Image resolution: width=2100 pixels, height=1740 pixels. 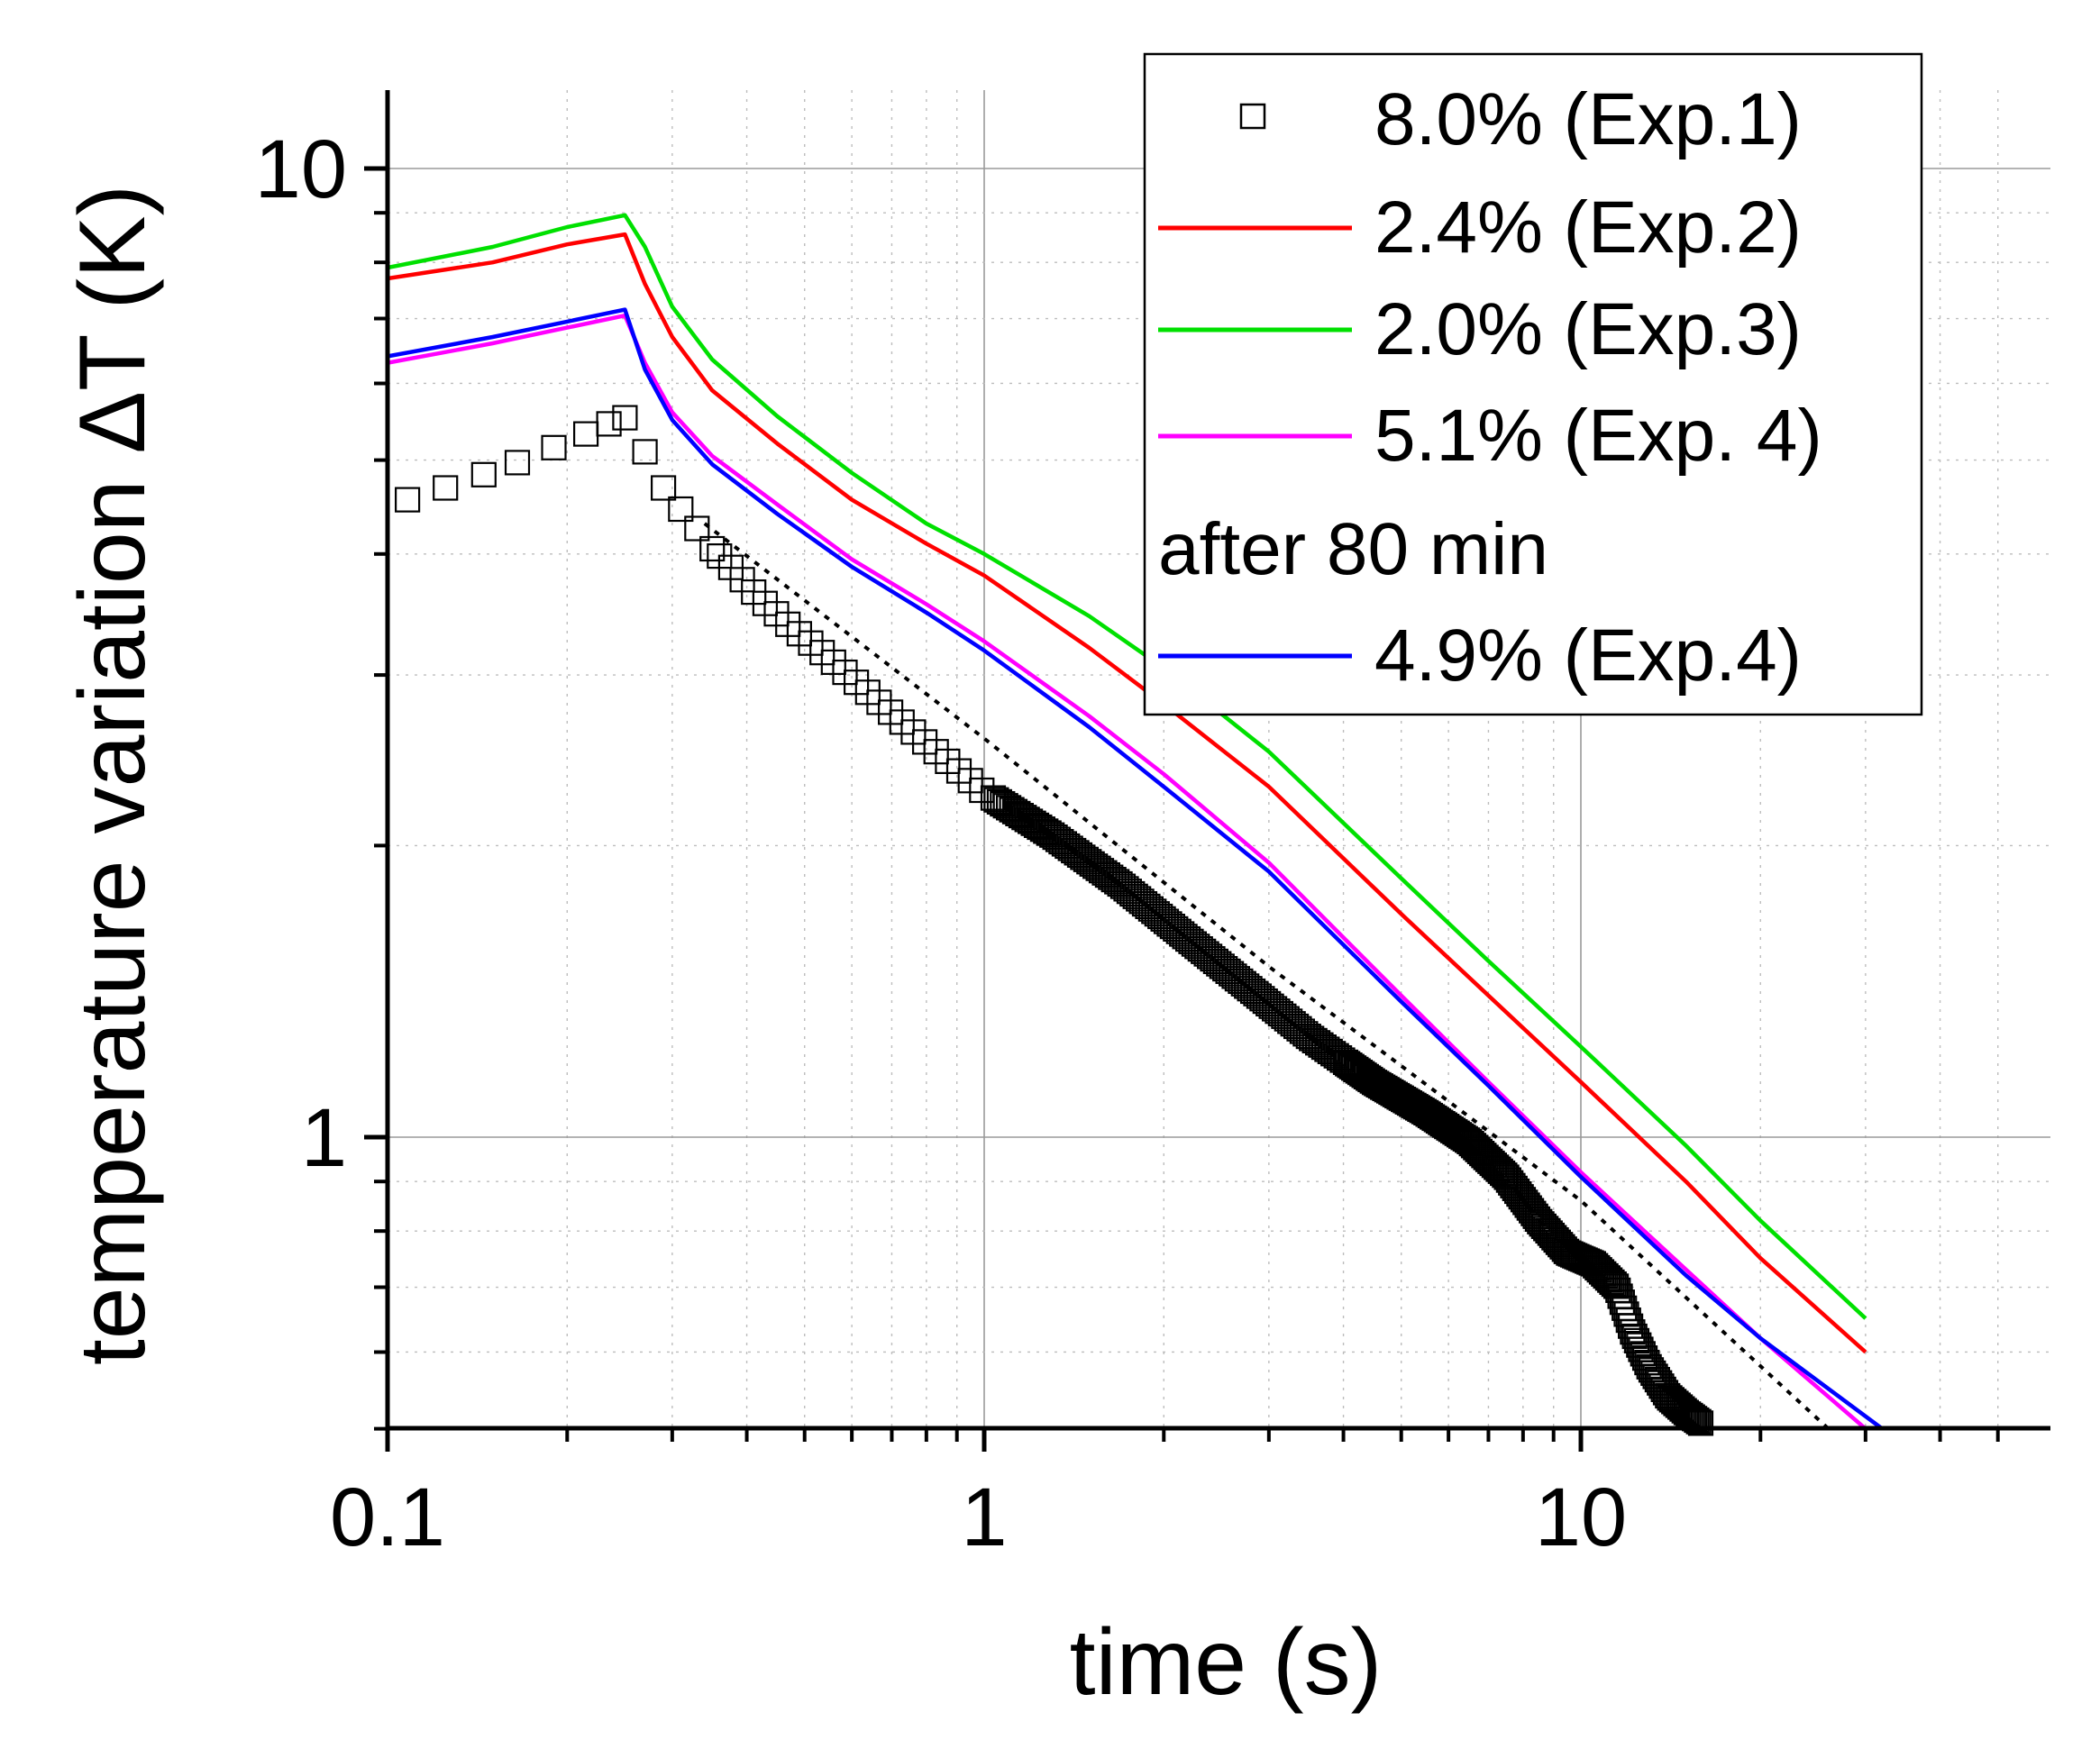 What do you see at coordinates (1226, 1662) in the screenshot?
I see `x-axis-title: time (s)` at bounding box center [1226, 1662].